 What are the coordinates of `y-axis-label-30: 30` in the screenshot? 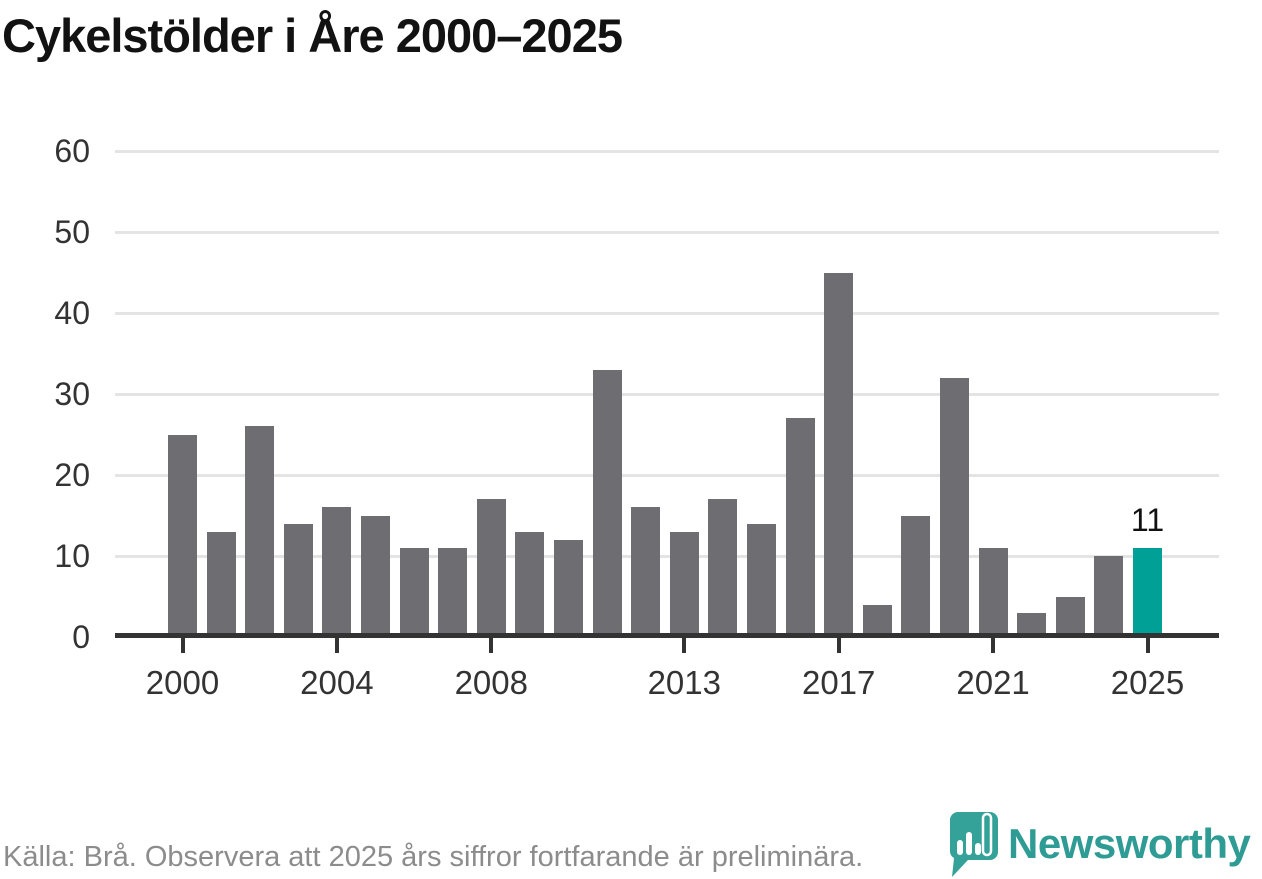 It's located at (72, 394).